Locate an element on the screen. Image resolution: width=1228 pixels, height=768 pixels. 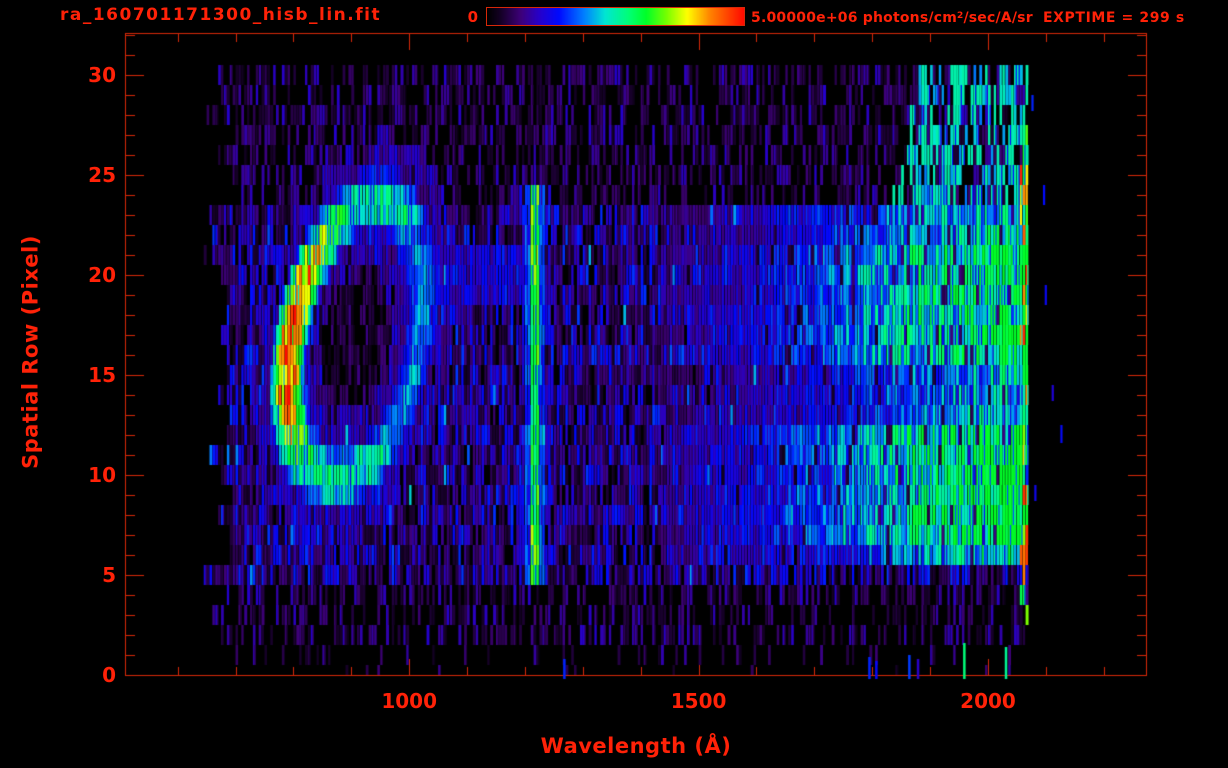
x-tick-label: 1500 is located at coordinates (698, 701).